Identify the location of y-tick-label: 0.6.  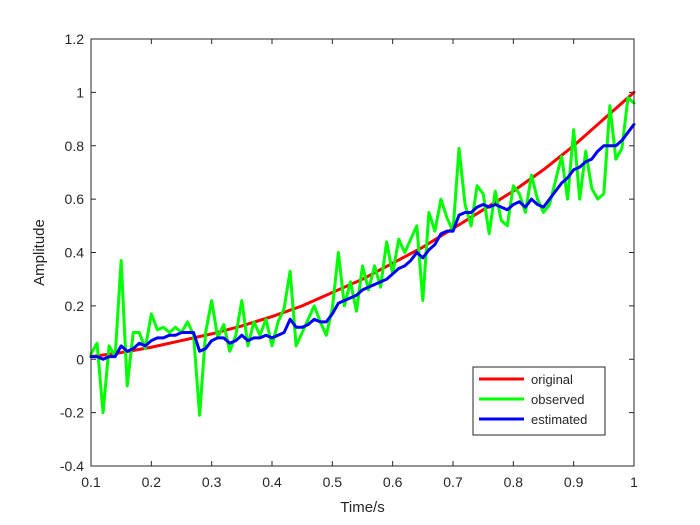
(75, 199).